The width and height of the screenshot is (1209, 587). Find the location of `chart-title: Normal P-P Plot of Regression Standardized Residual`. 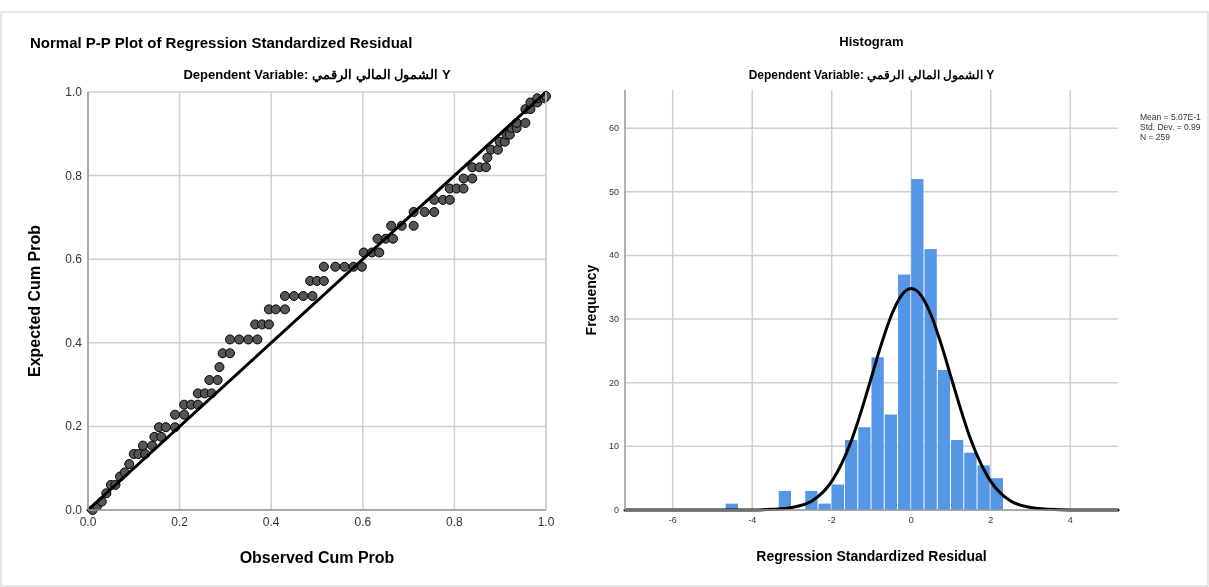

chart-title: Normal P-P Plot of Regression Standardized Residual is located at coordinates (221, 42).